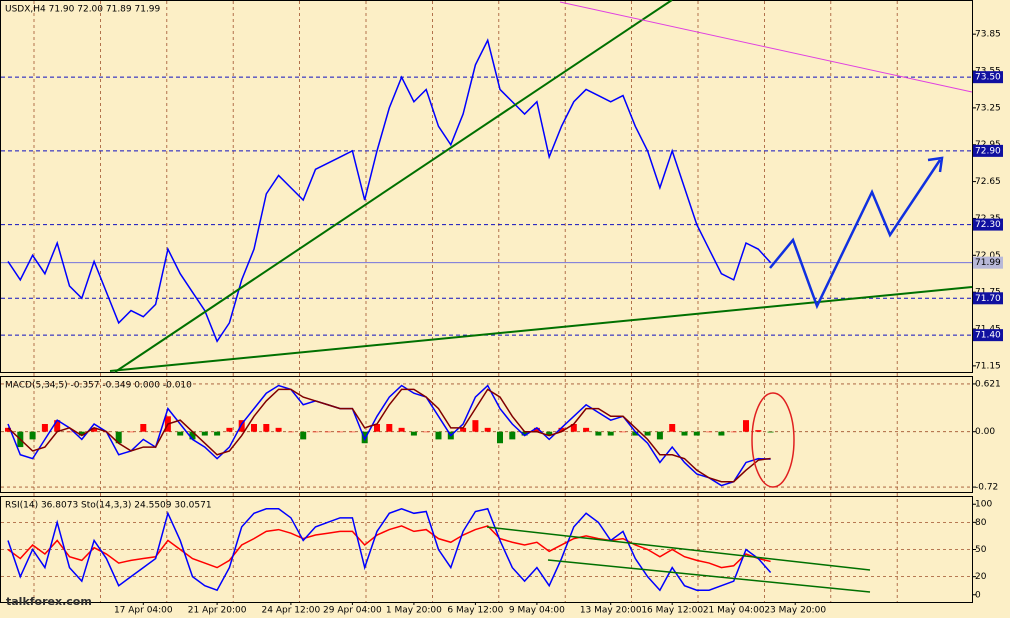  What do you see at coordinates (985, 432) in the screenshot?
I see `y-tick-label: 0.00` at bounding box center [985, 432].